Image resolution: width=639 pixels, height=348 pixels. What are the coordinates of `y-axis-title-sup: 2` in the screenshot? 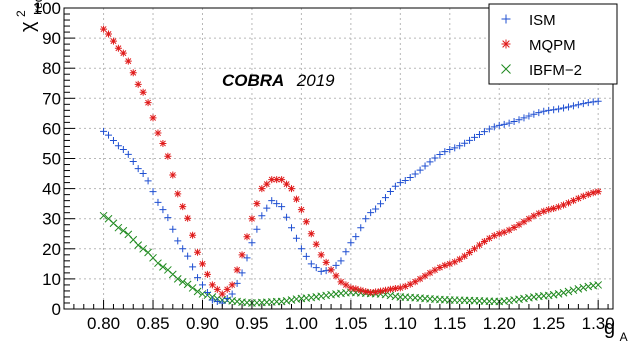 It's located at (21, 13).